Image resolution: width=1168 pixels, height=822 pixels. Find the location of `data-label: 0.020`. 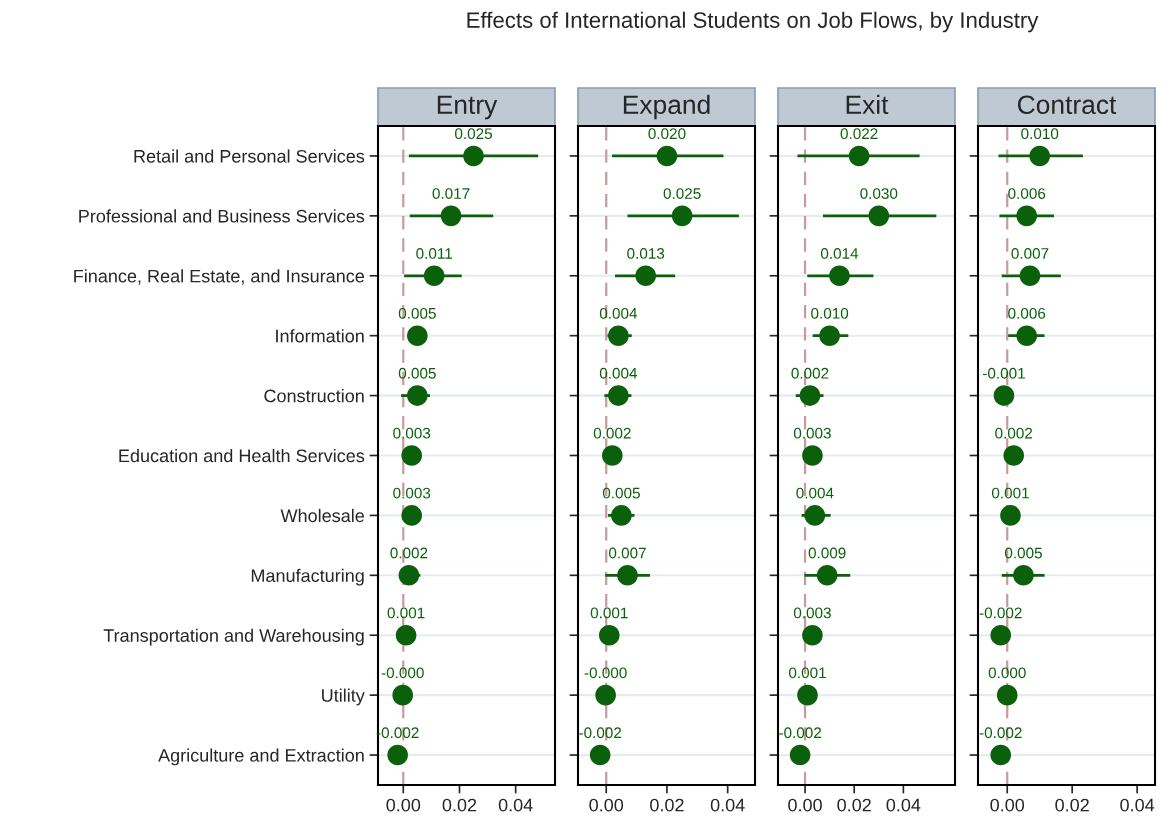

data-label: 0.020 is located at coordinates (667, 134).